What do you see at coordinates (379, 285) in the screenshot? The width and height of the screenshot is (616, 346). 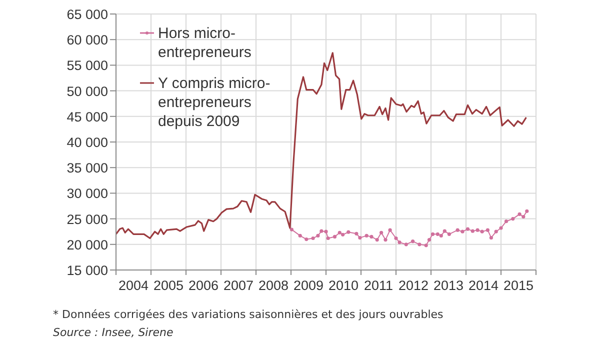 I see `x-tick-label: 2011` at bounding box center [379, 285].